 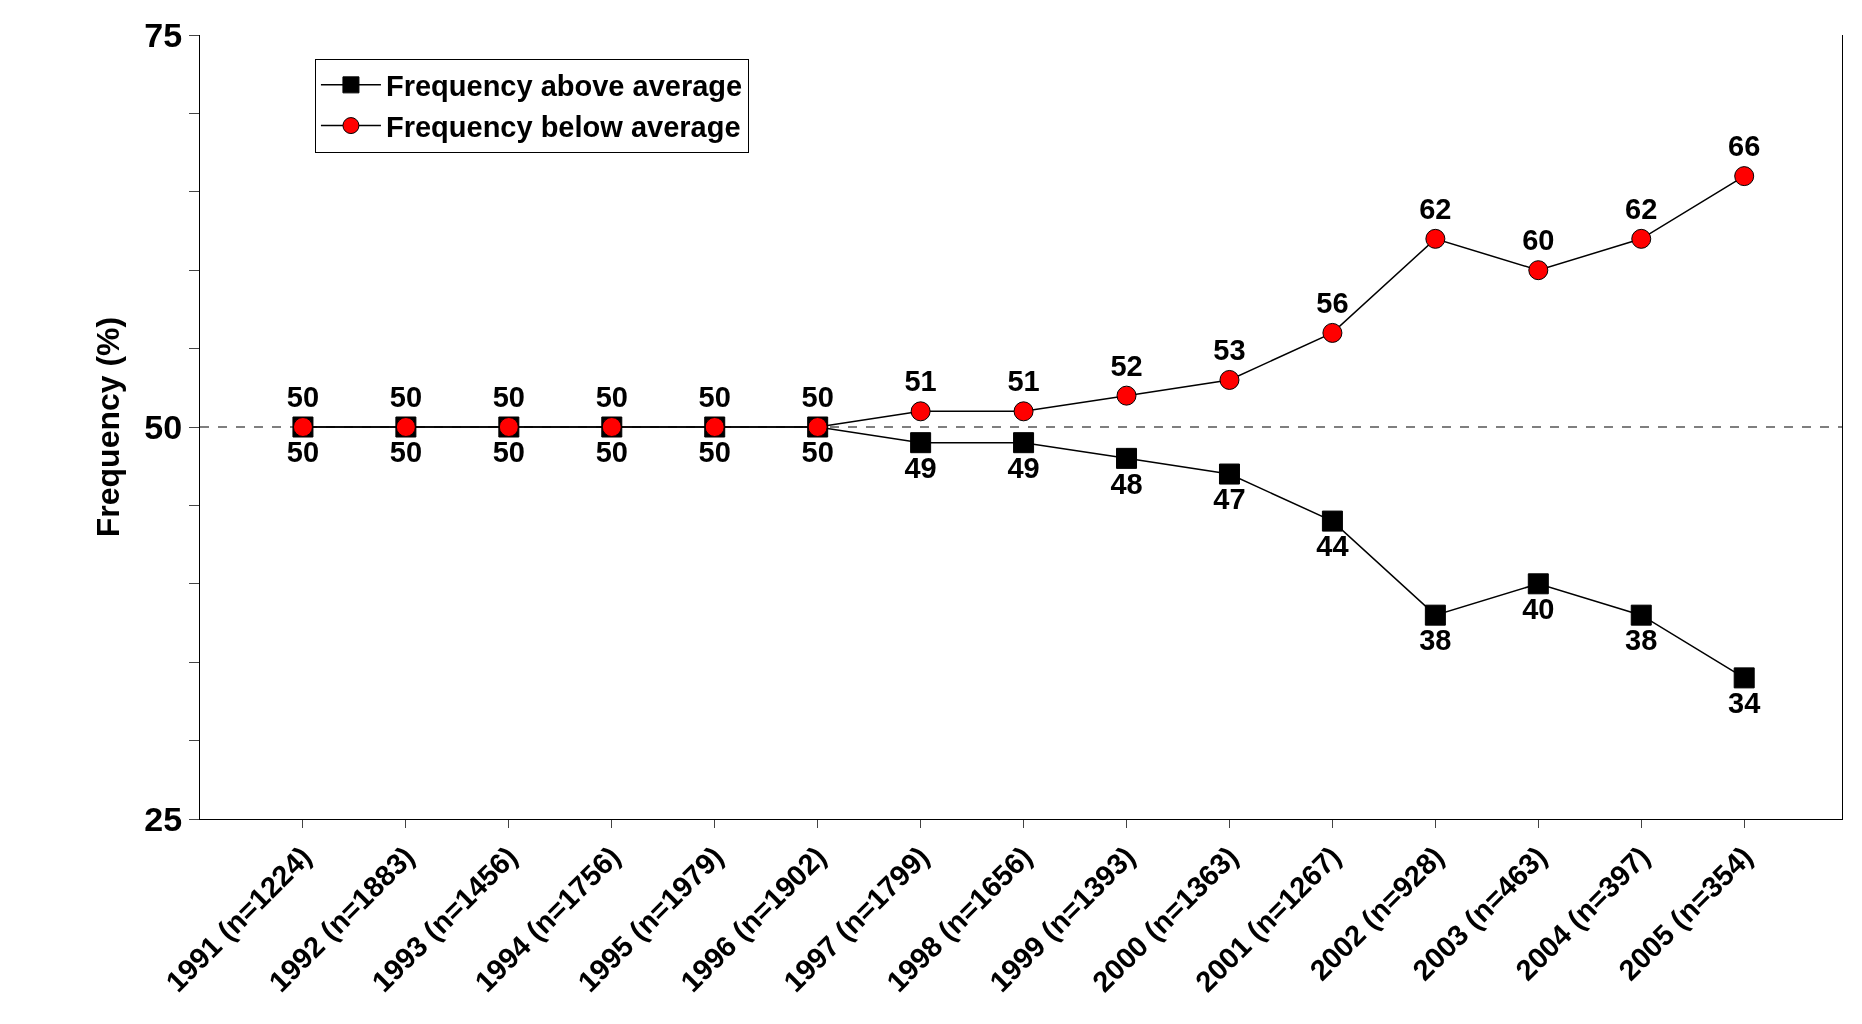 I want to click on data-label: 52, so click(x=1126, y=365).